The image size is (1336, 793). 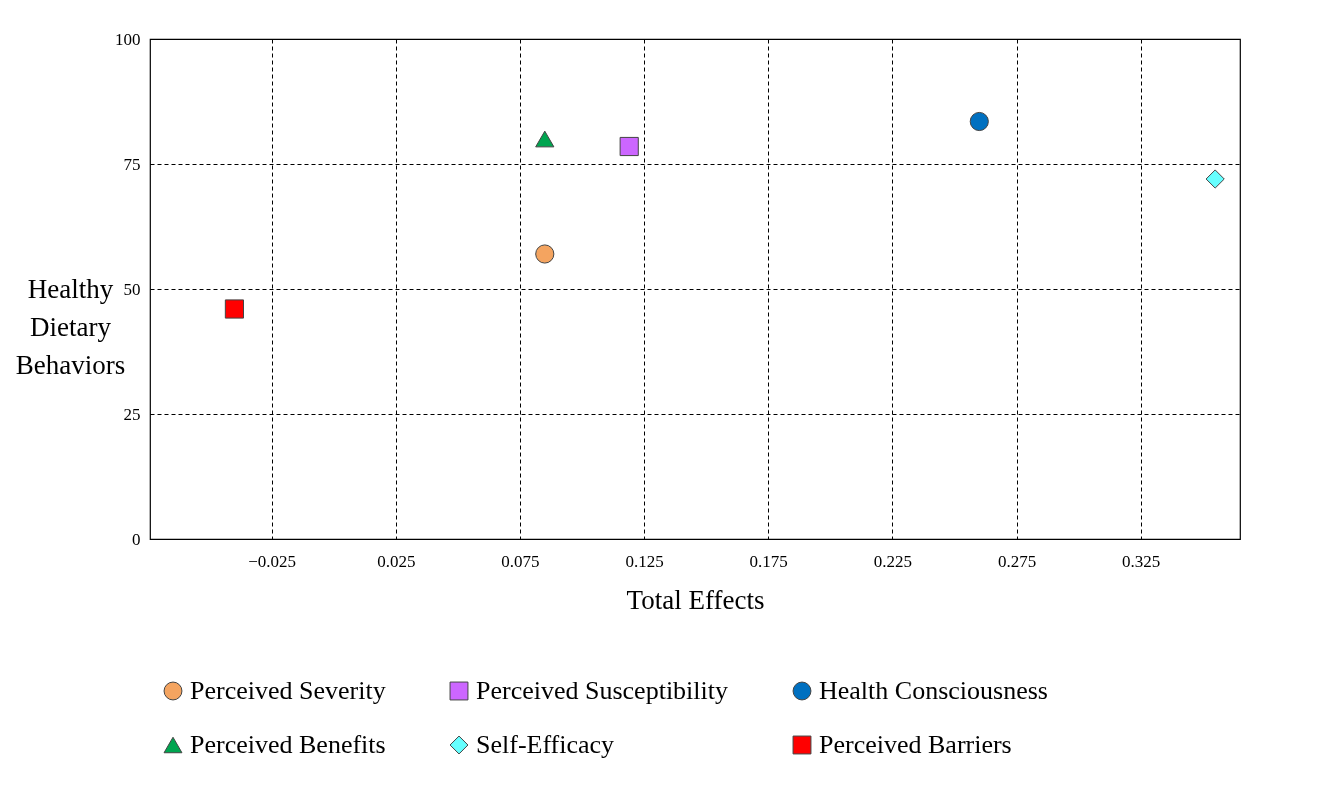 What do you see at coordinates (695, 599) in the screenshot?
I see `x-axis-title: Total Effects` at bounding box center [695, 599].